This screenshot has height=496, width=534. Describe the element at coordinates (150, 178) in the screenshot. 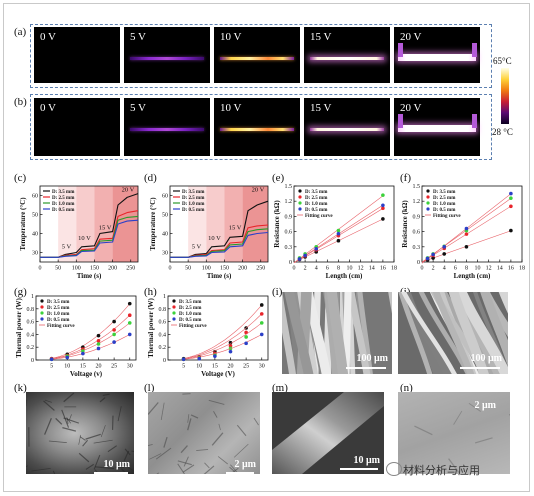

I see `panel-label-d: (d)` at that location.